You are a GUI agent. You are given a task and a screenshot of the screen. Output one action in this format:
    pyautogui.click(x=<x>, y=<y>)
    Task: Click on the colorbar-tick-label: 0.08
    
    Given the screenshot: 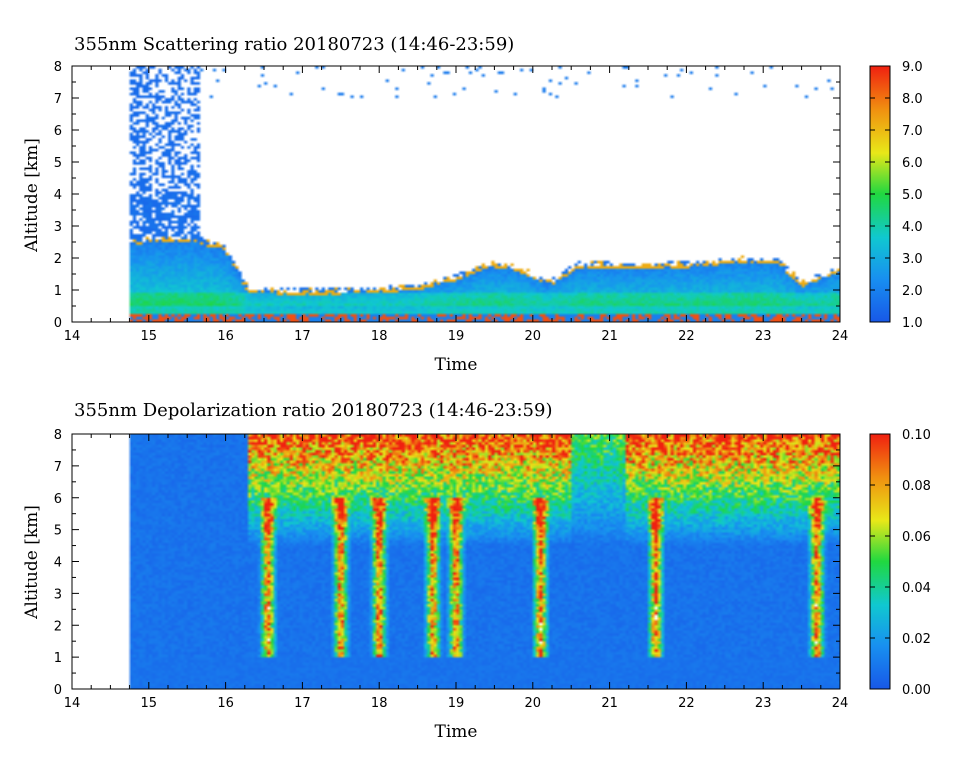 What is the action you would take?
    pyautogui.click(x=916, y=486)
    